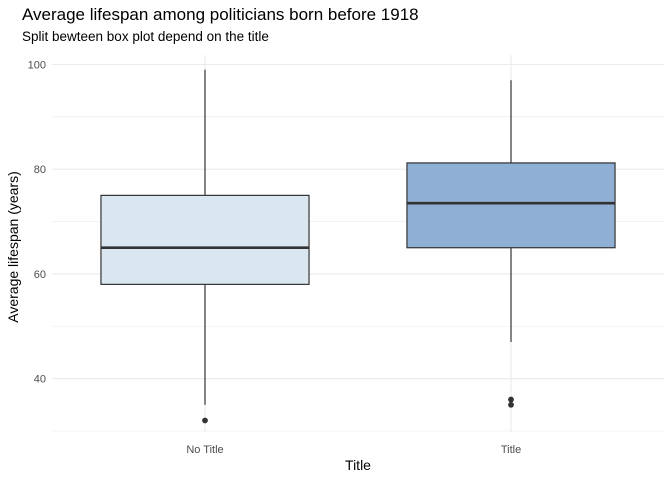  What do you see at coordinates (40, 275) in the screenshot?
I see `y-tick-label: 60` at bounding box center [40, 275].